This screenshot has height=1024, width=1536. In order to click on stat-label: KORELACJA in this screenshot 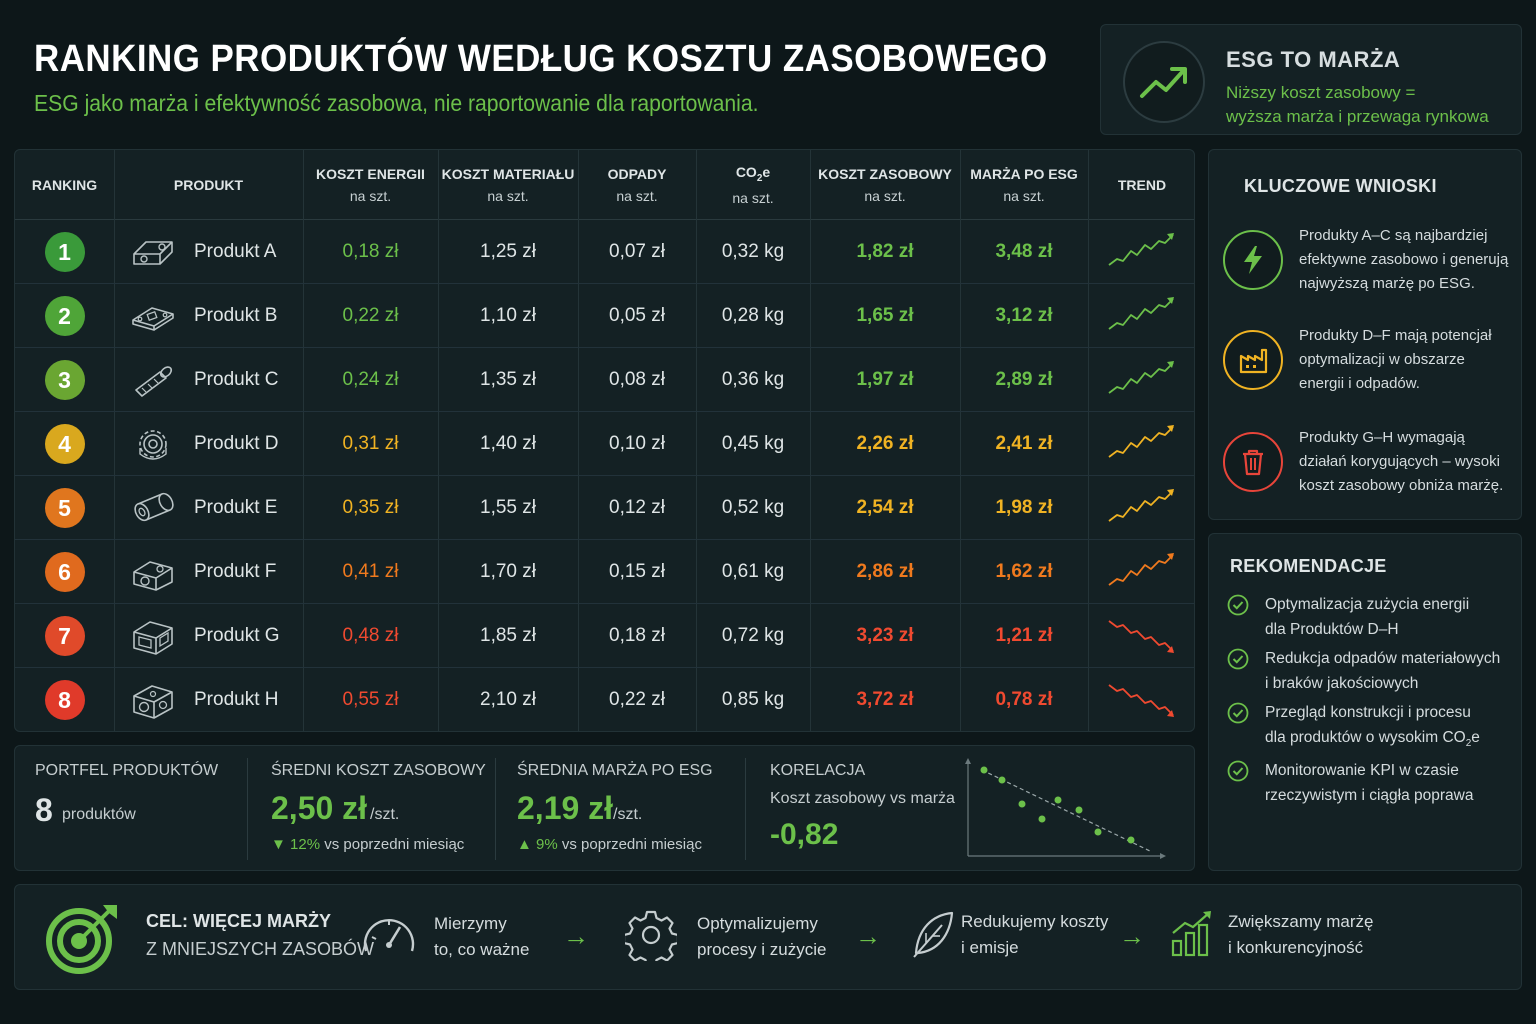, I will do `click(818, 770)`.